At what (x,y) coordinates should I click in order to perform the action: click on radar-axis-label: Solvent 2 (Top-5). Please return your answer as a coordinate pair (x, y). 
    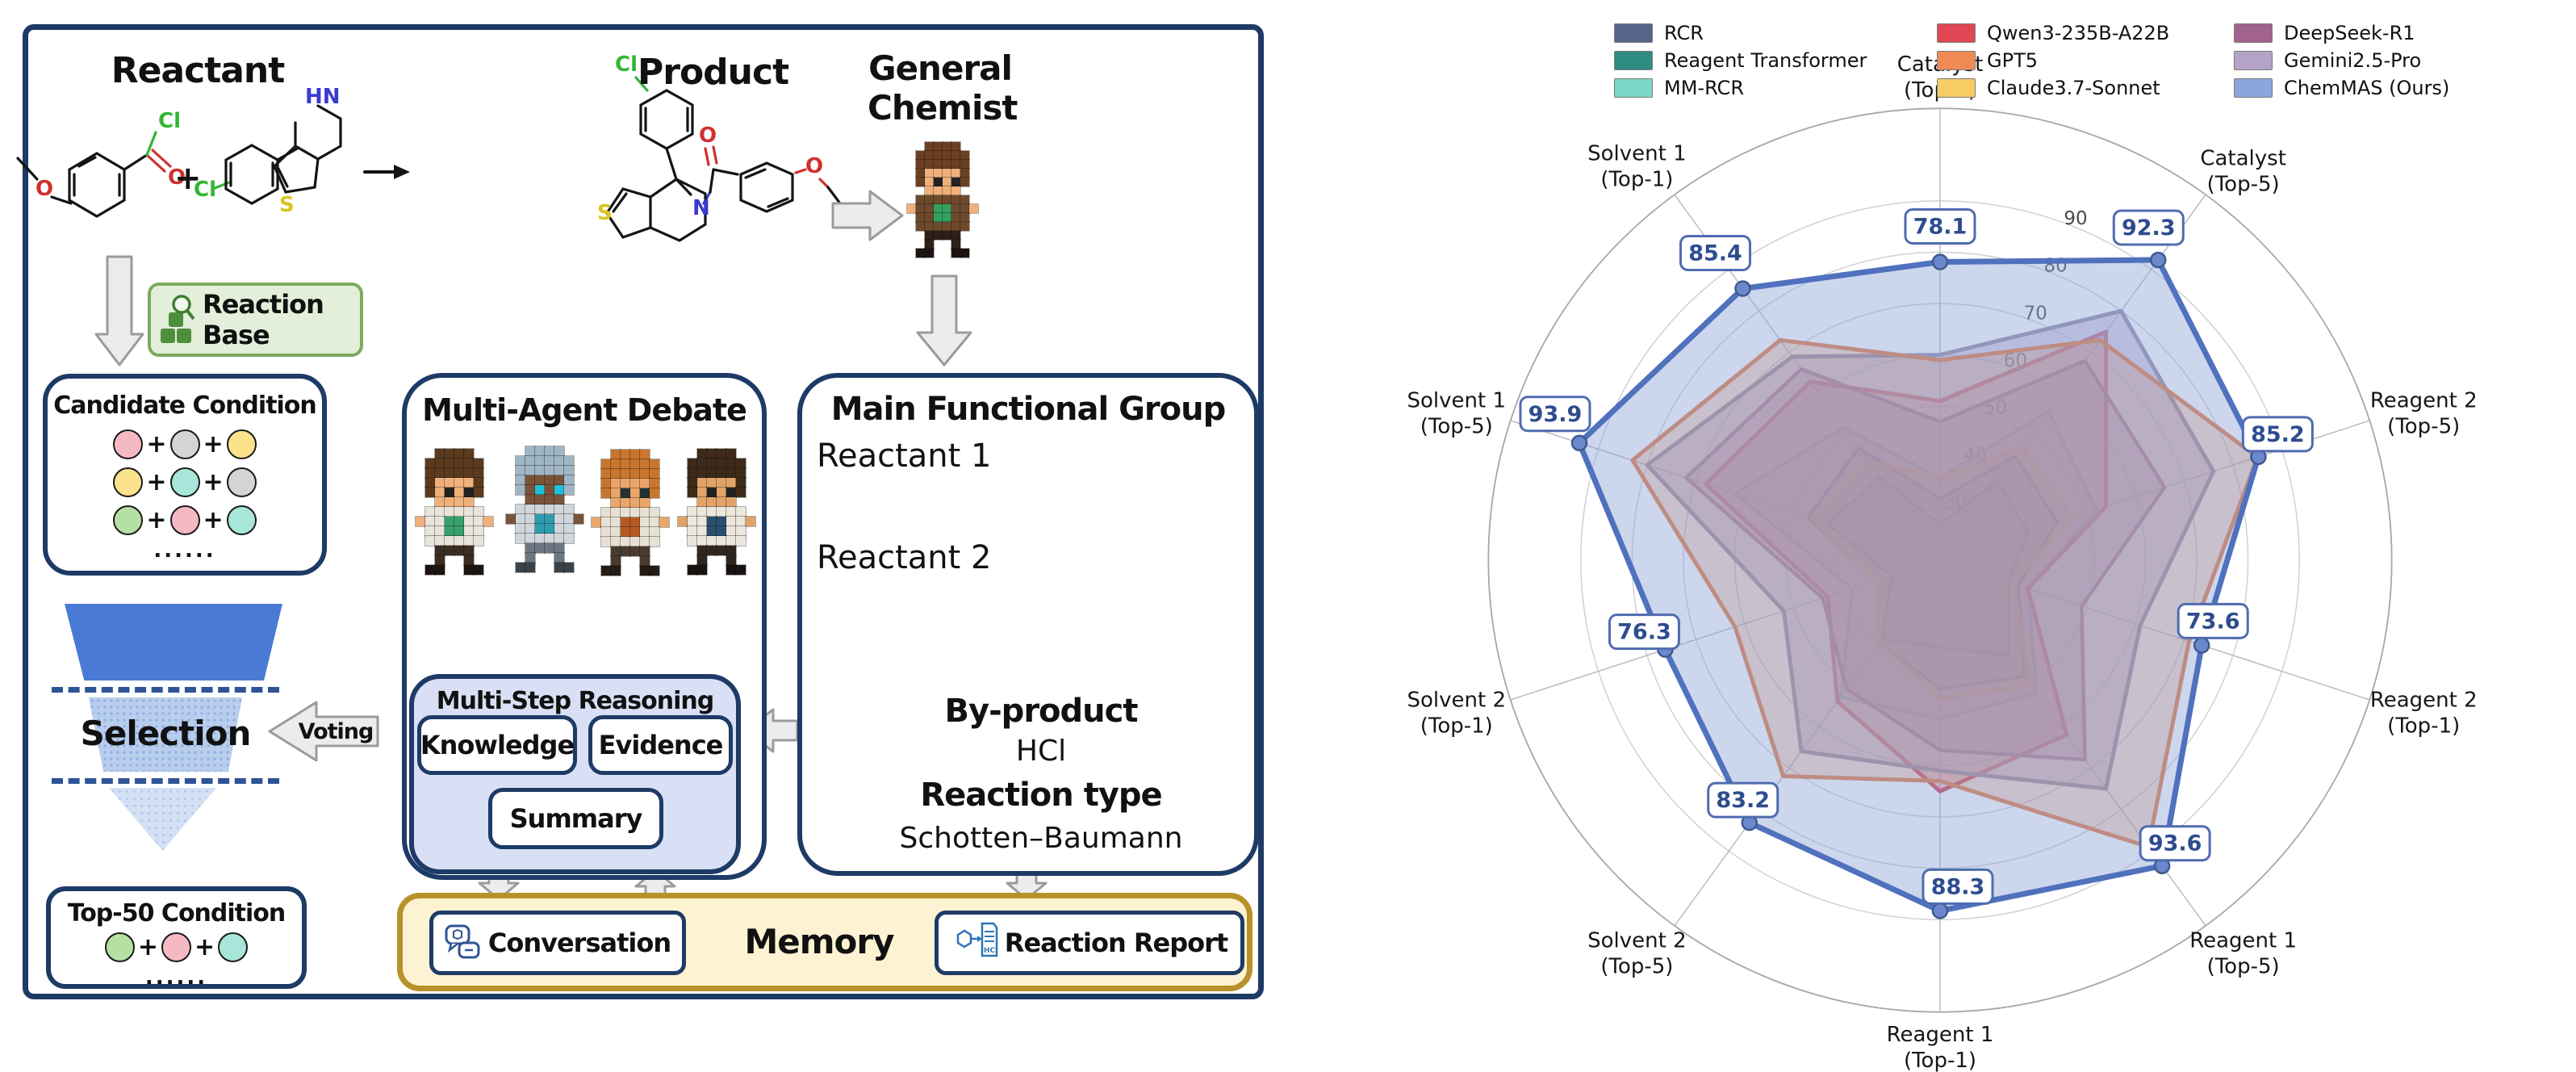
    Looking at the image, I should click on (1637, 954).